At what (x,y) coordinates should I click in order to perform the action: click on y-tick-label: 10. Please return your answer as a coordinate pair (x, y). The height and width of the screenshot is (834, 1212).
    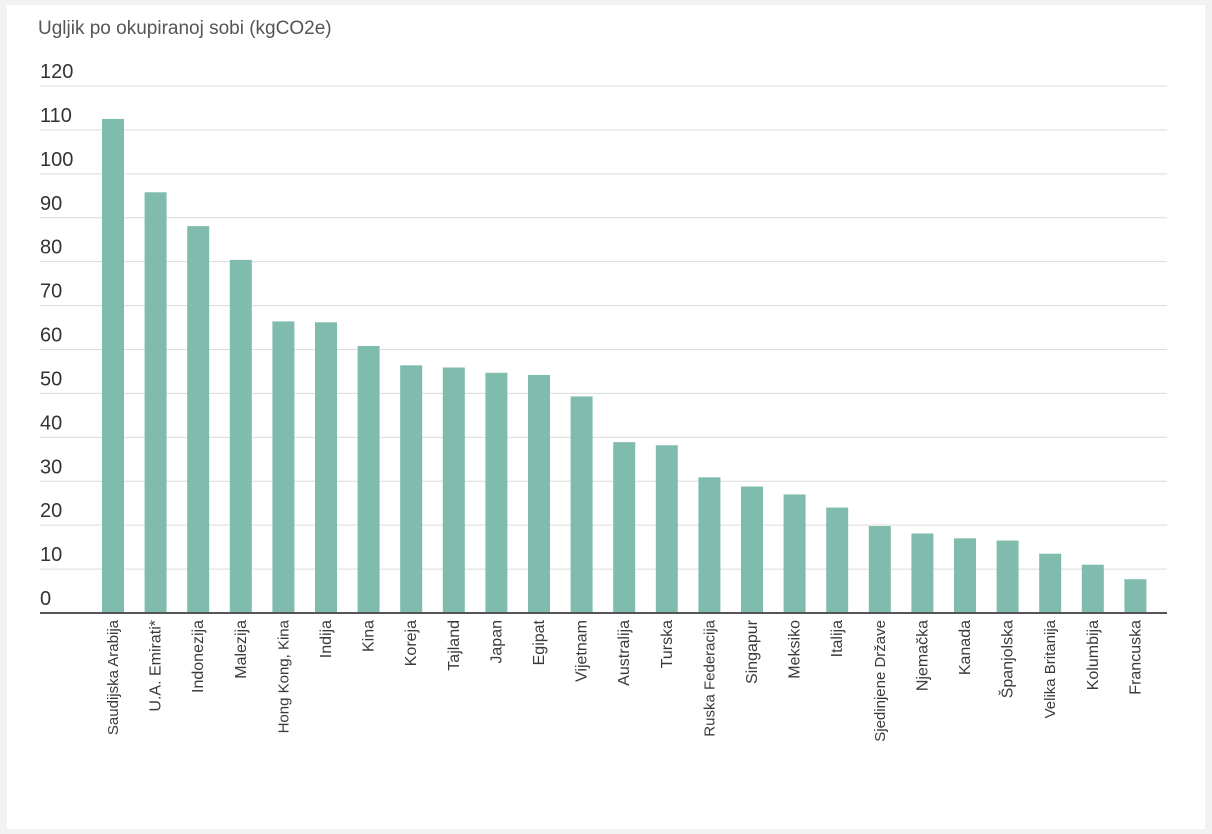
    Looking at the image, I should click on (51, 555).